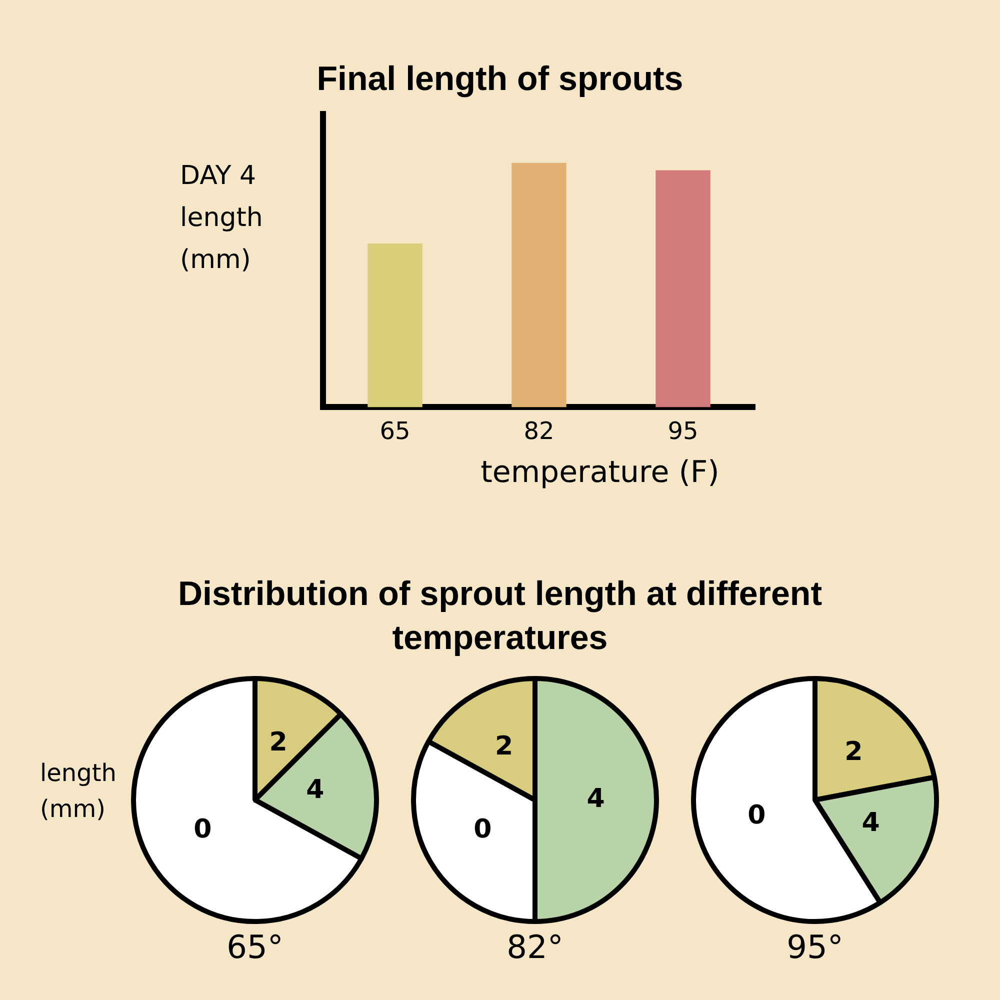  Describe the element at coordinates (500, 616) in the screenshot. I see `text: Distribution of sprout length at different temperatures` at that location.